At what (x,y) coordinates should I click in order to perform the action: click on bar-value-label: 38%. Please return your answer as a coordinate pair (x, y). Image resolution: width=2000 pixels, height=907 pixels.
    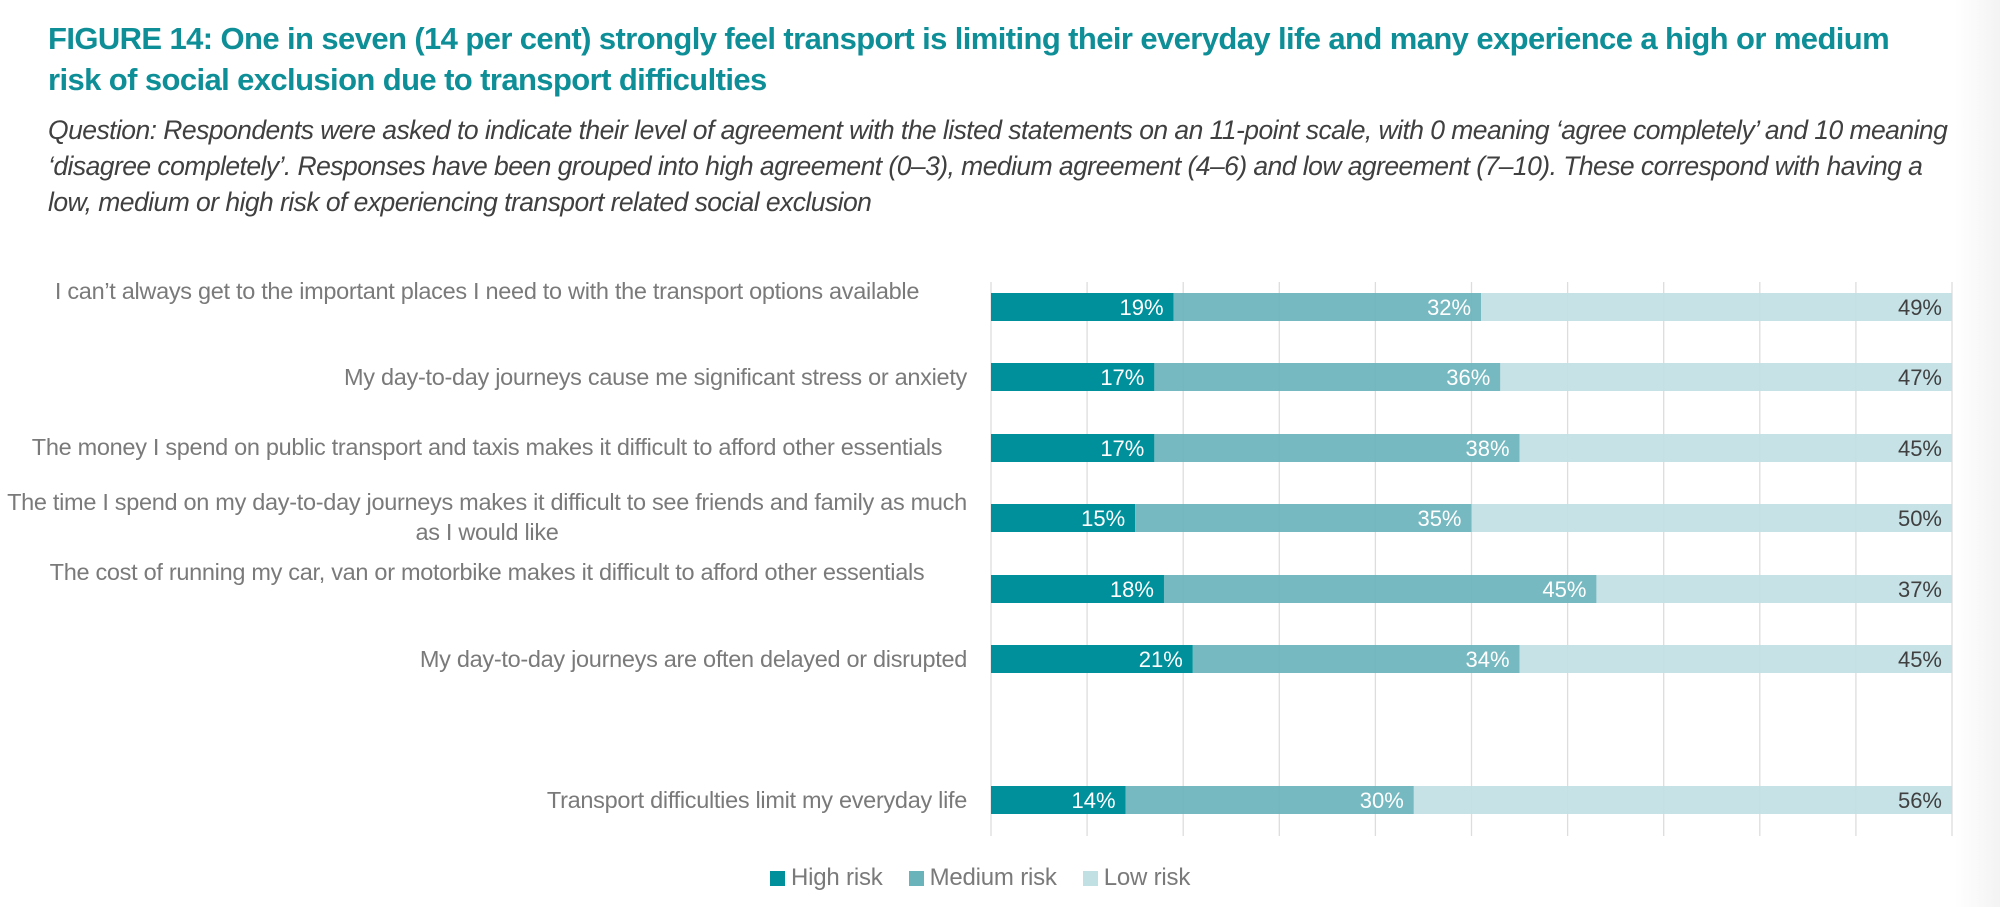
    Looking at the image, I should click on (1488, 448).